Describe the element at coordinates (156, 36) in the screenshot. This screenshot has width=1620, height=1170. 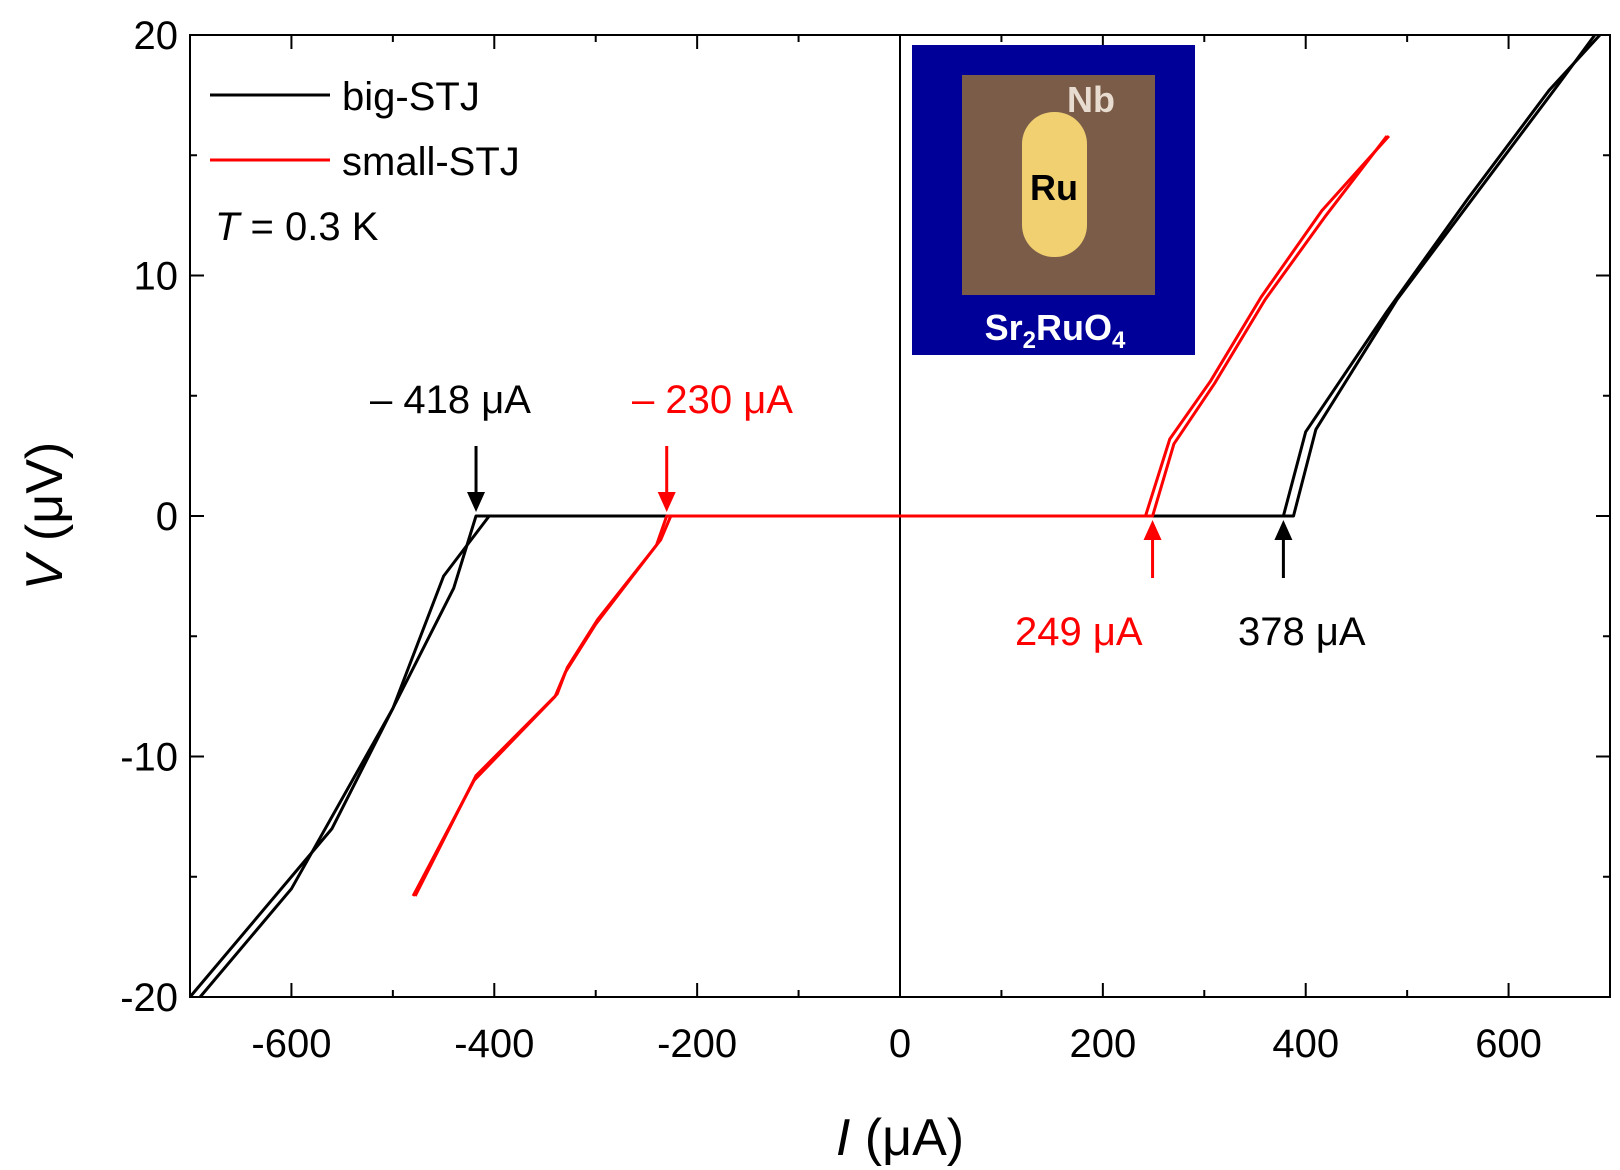
I see `y-tick-label: 20` at that location.